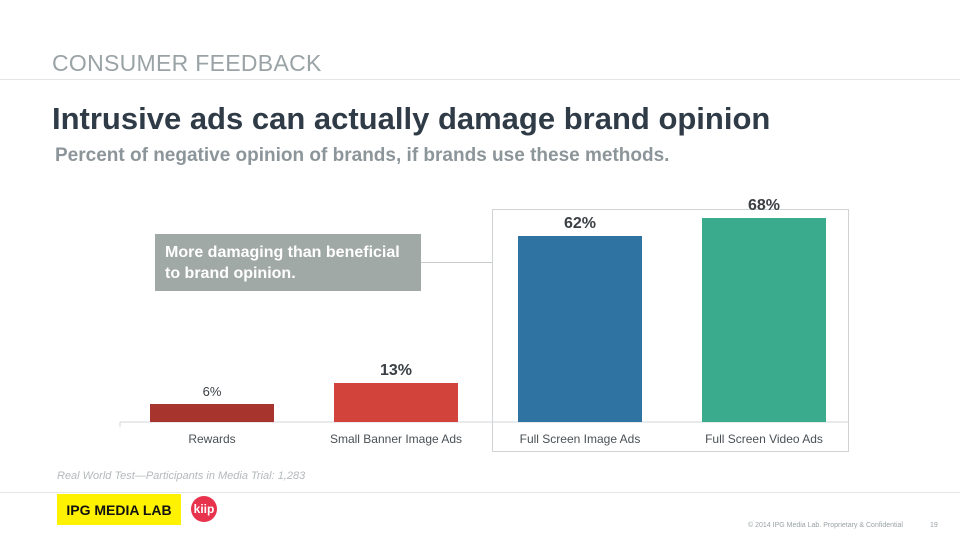 The image size is (960, 540). I want to click on ipg-media-lab-logo: IPG MEDIA LAB, so click(119, 509).